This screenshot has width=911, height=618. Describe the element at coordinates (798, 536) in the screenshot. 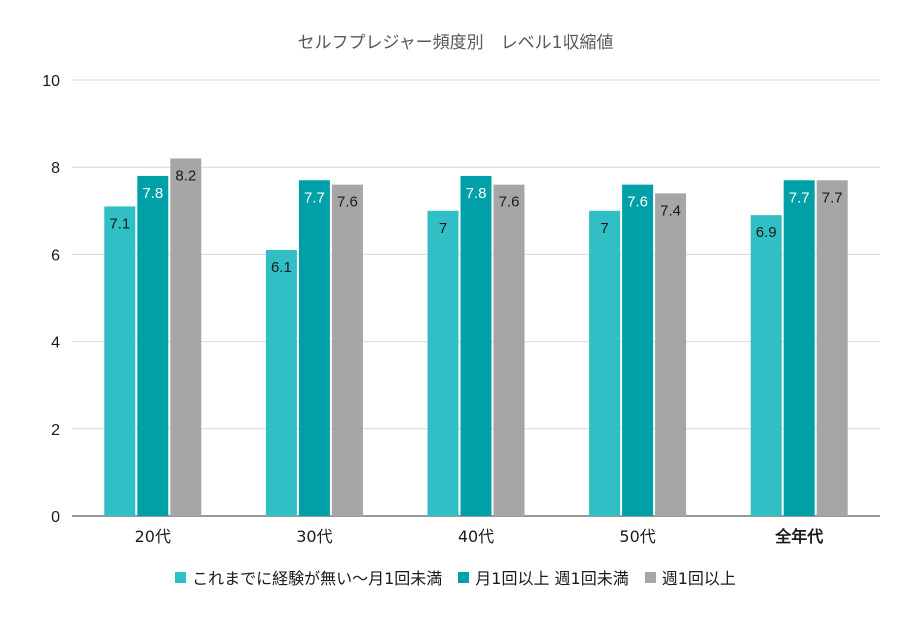

I see `x-tick-label: 全年代` at that location.